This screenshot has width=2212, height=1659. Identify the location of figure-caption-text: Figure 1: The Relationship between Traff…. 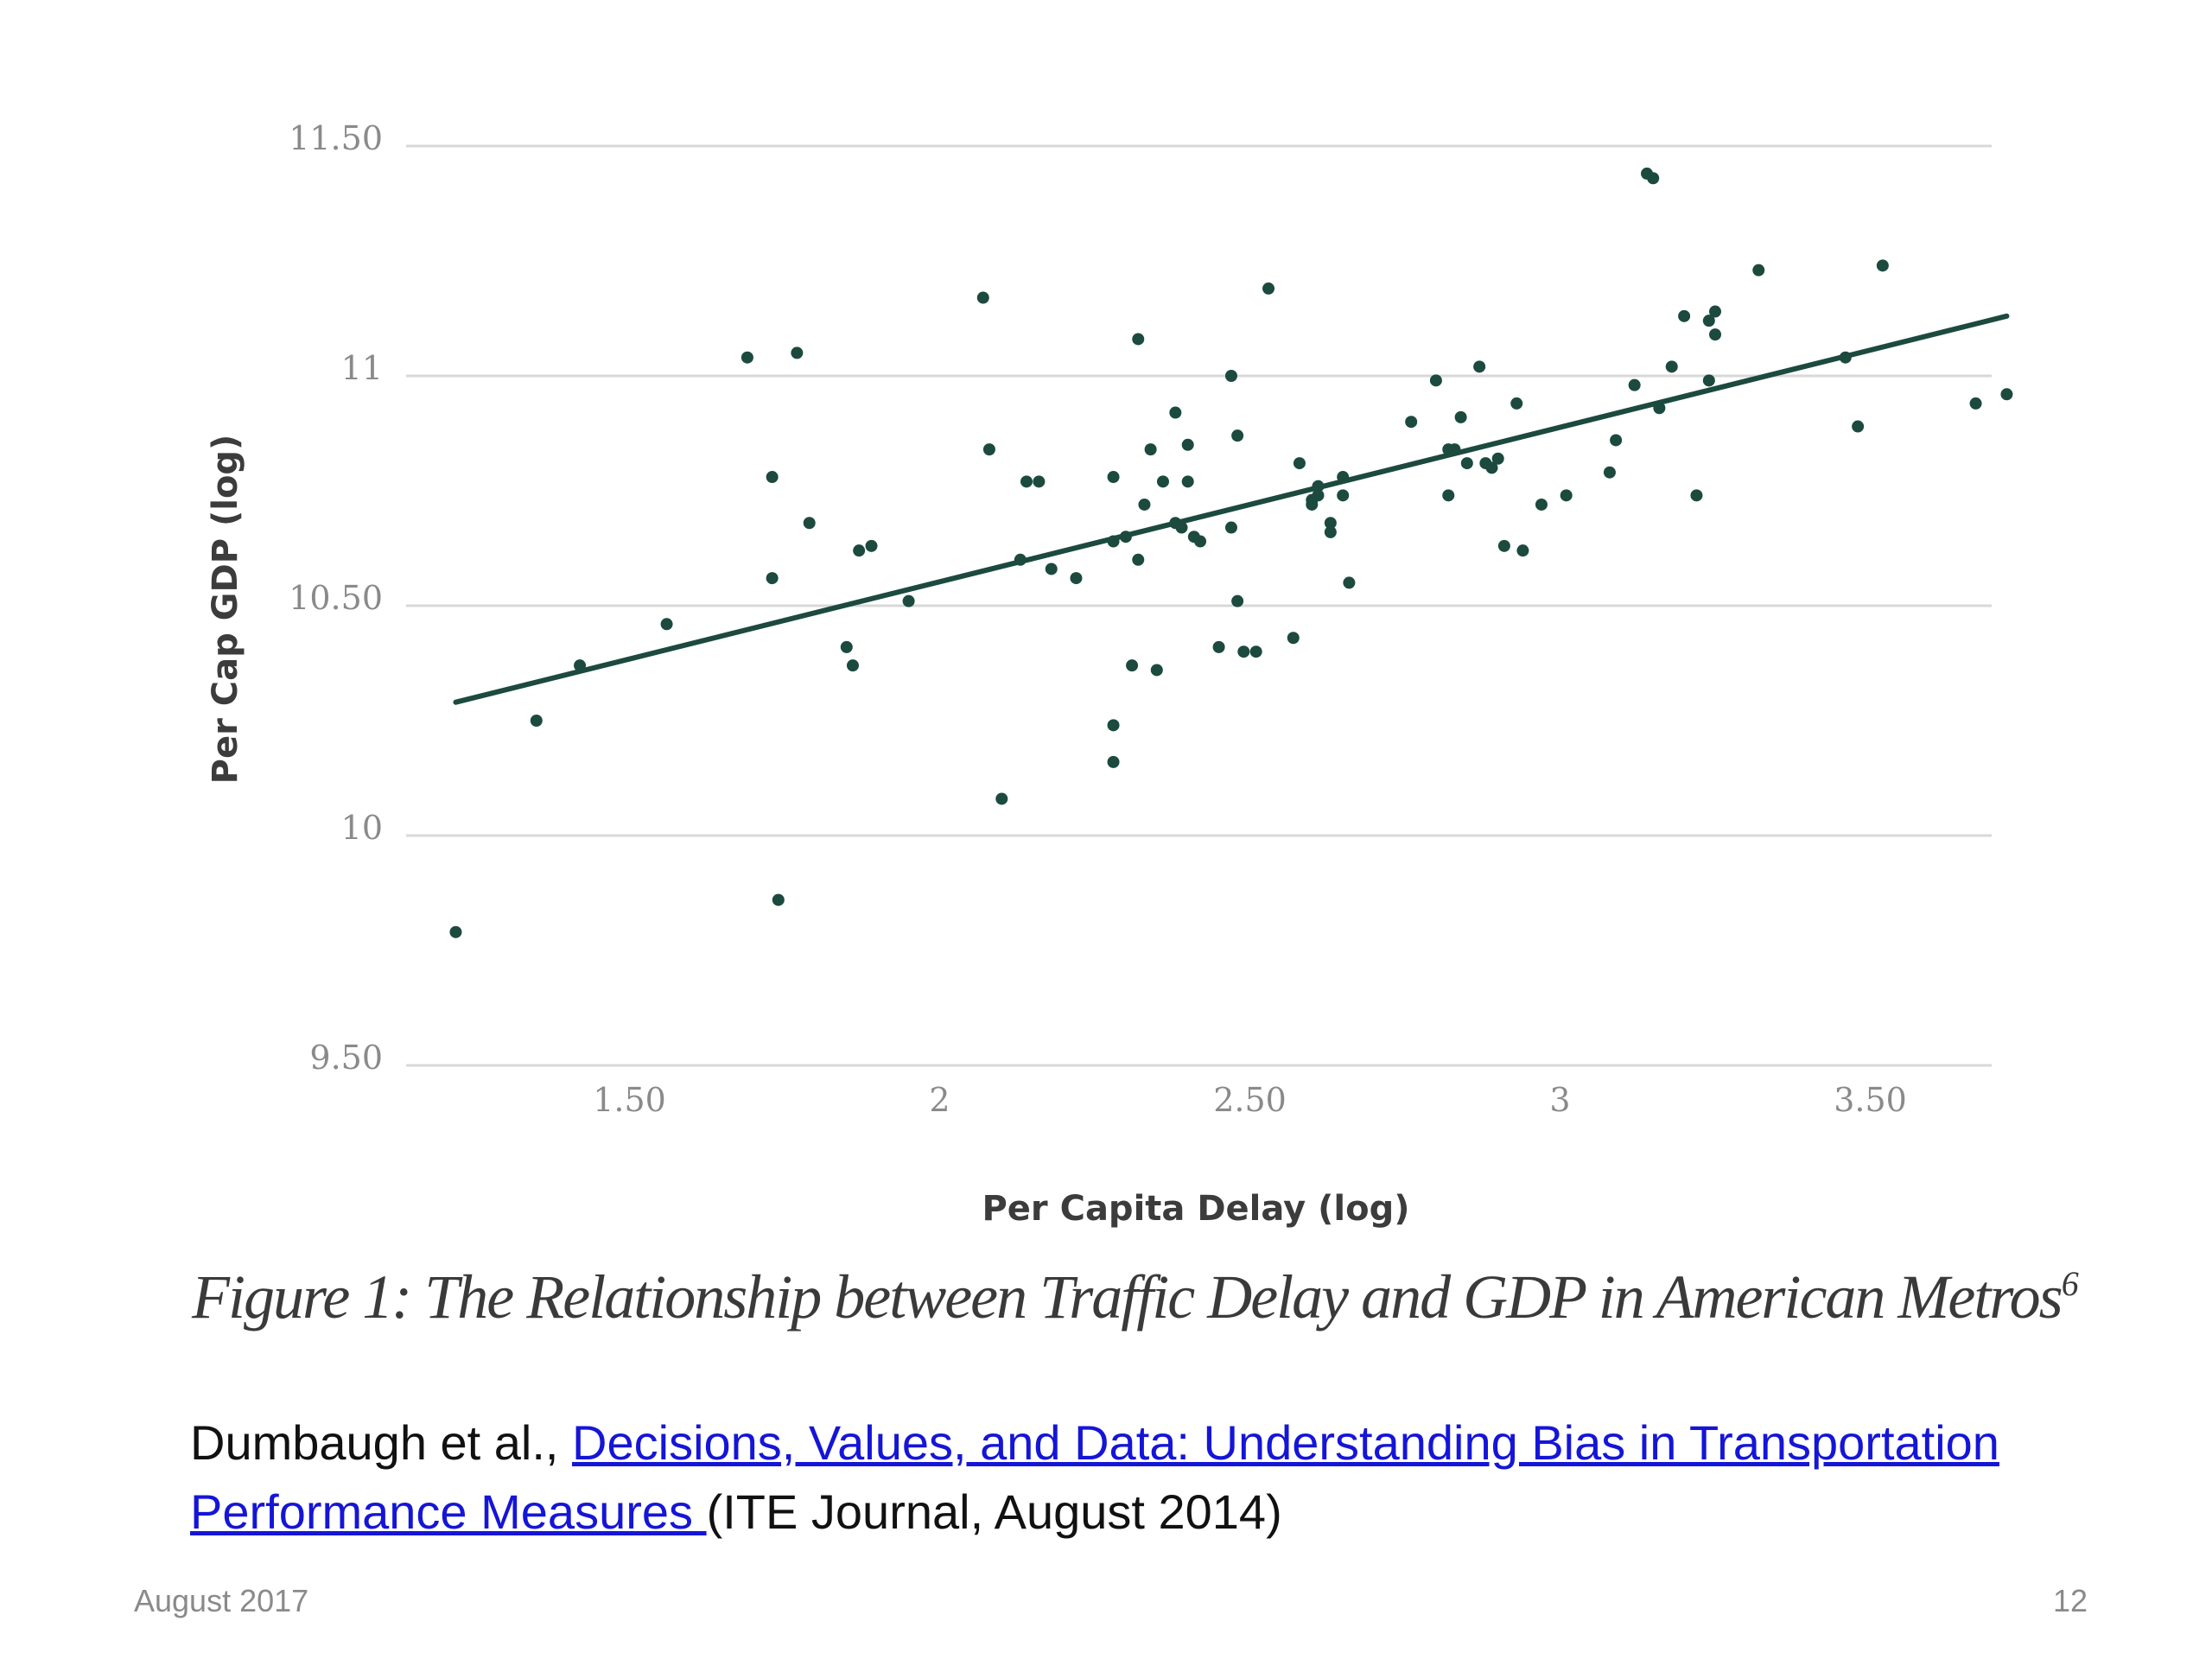
(1127, 1297).